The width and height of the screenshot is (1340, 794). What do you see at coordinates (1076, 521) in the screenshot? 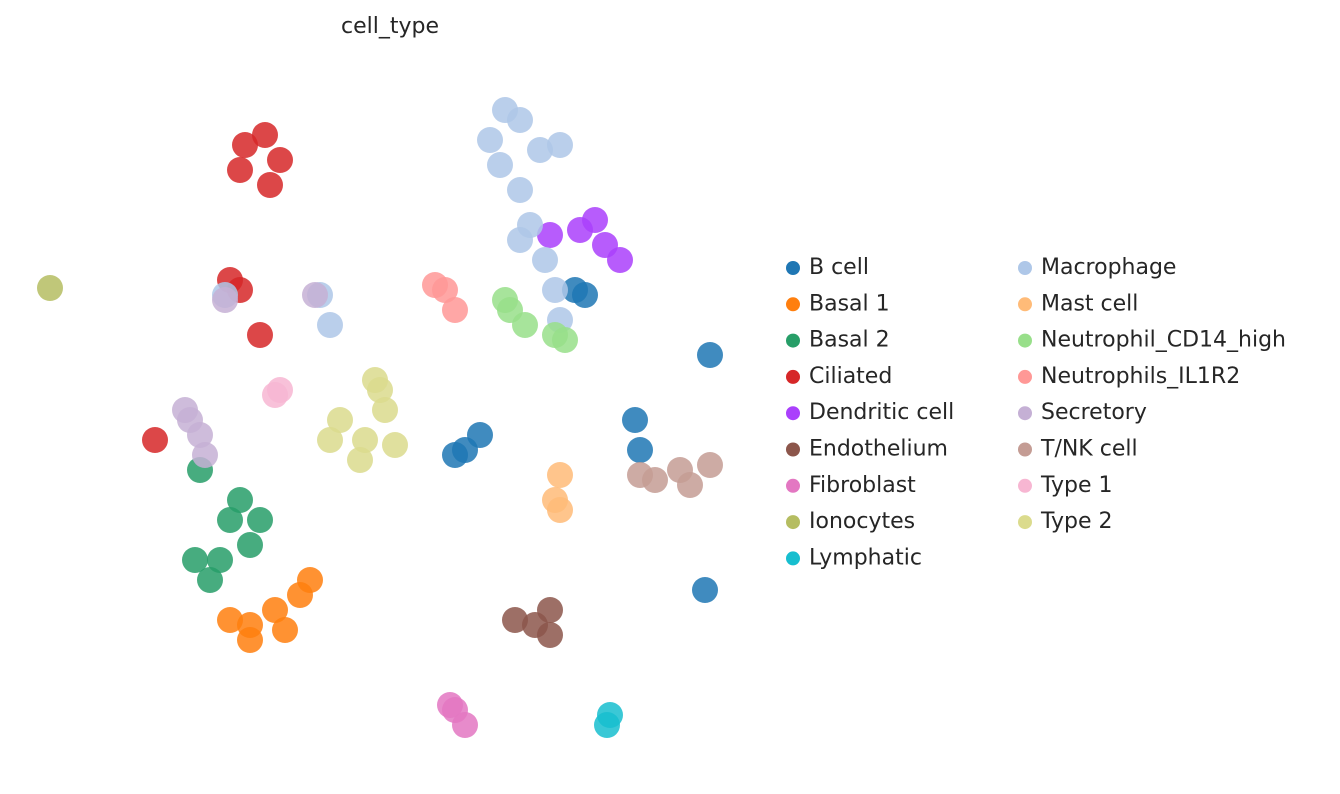
I see `legend-label: Type 2` at bounding box center [1076, 521].